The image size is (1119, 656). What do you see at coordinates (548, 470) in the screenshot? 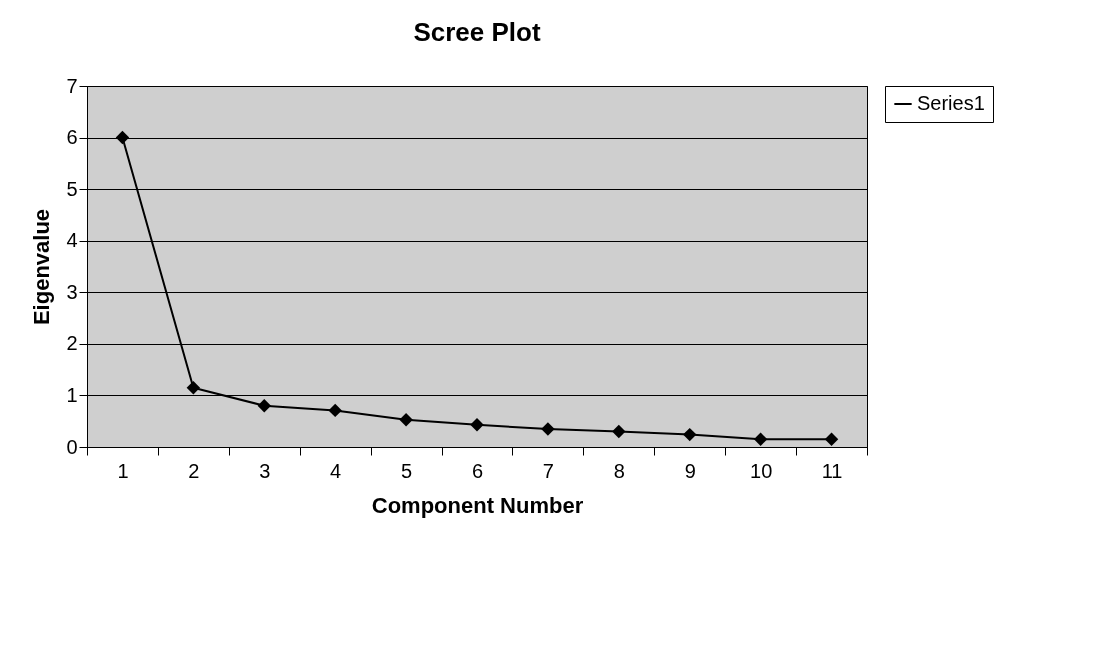
I see `x-tick-label: 7` at bounding box center [548, 470].